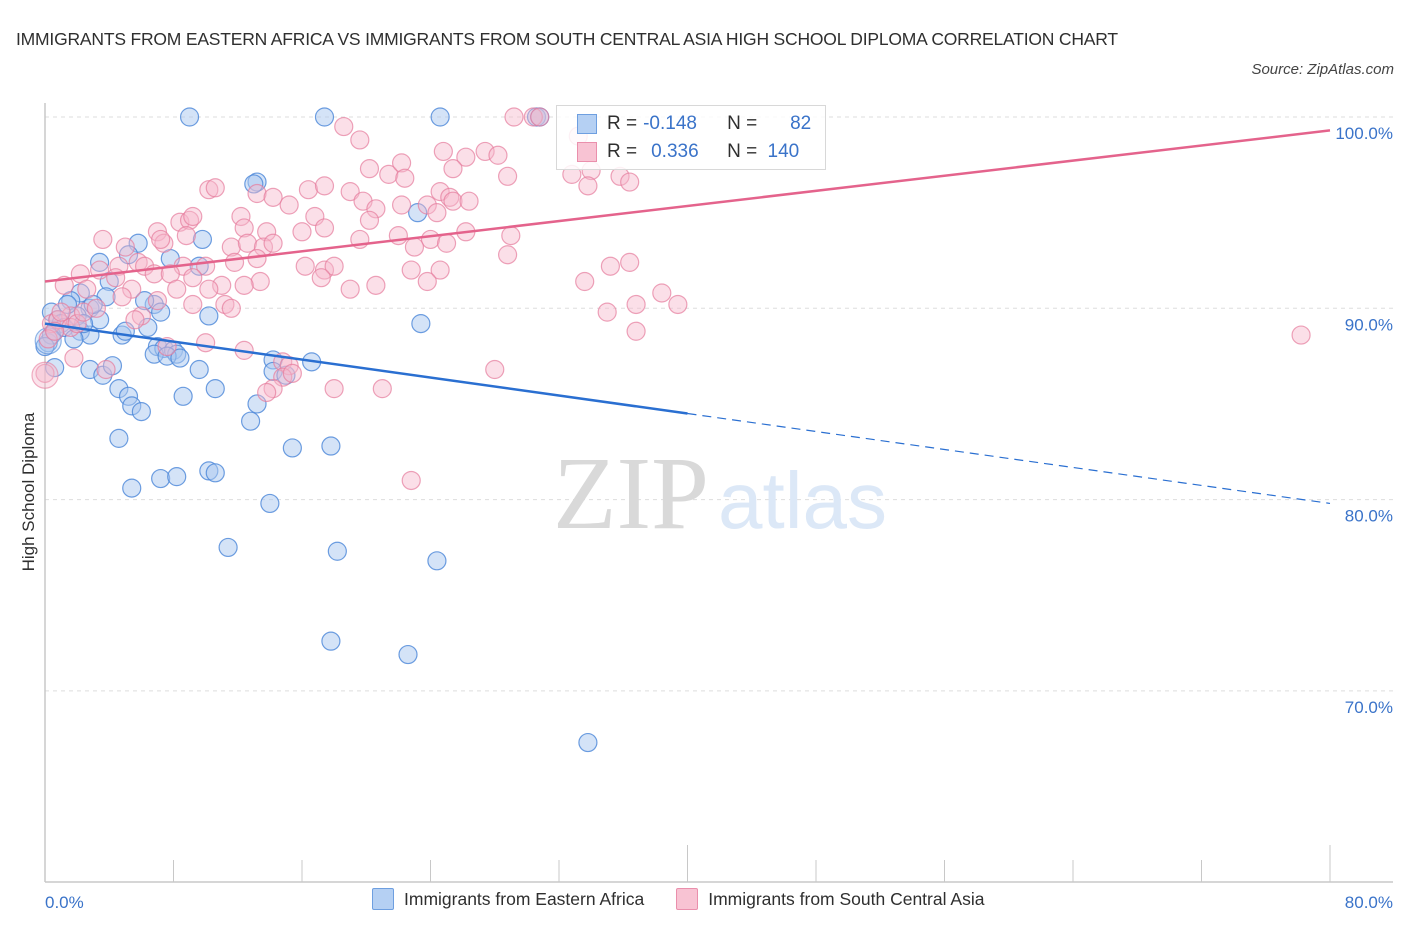 The image size is (1406, 930). What do you see at coordinates (64, 902) in the screenshot?
I see `x-tick-label-min: 0.0%` at bounding box center [64, 902].